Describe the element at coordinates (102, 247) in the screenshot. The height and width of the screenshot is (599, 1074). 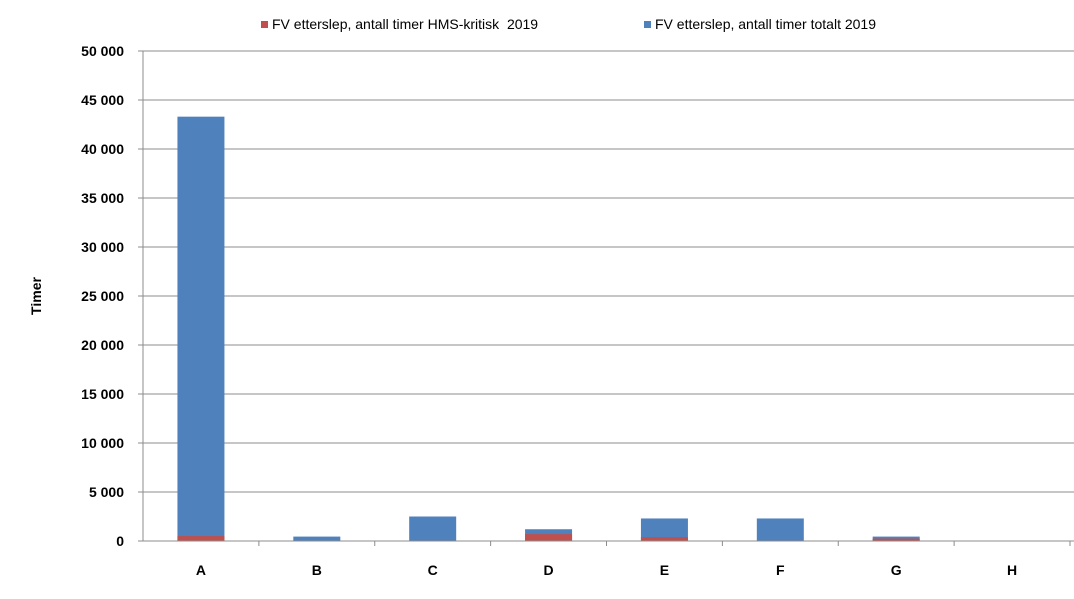
I see `y-tick-label: 30 000` at that location.